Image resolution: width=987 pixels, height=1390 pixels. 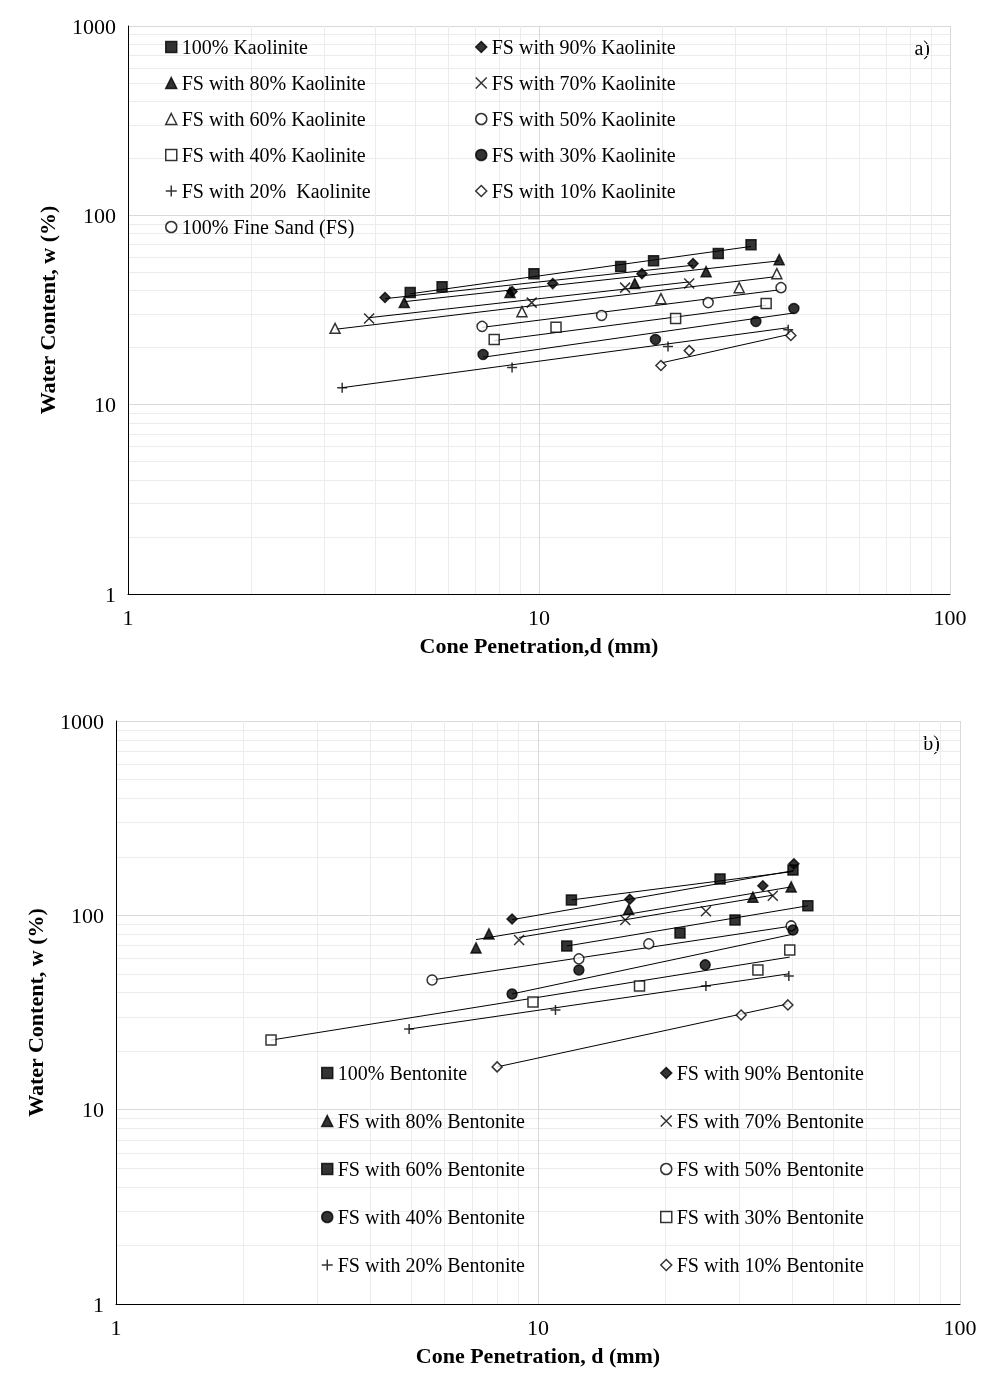 What do you see at coordinates (128, 617) in the screenshot?
I see `x-tick-label: 1` at bounding box center [128, 617].